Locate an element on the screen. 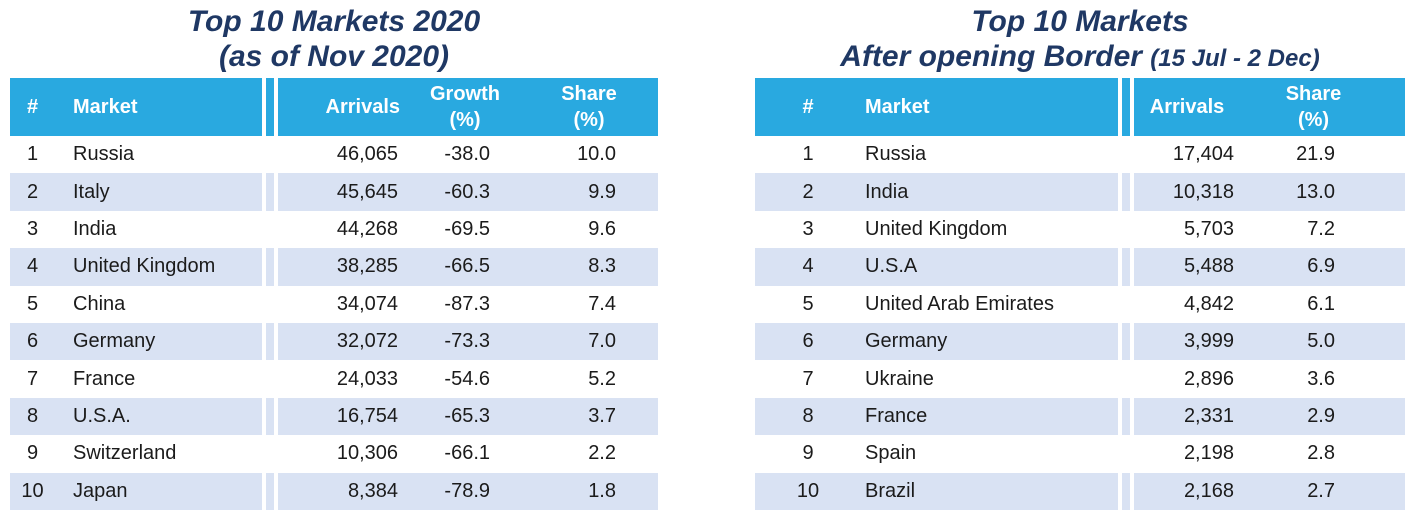  cell-share: 6.1 is located at coordinates (1321, 303).